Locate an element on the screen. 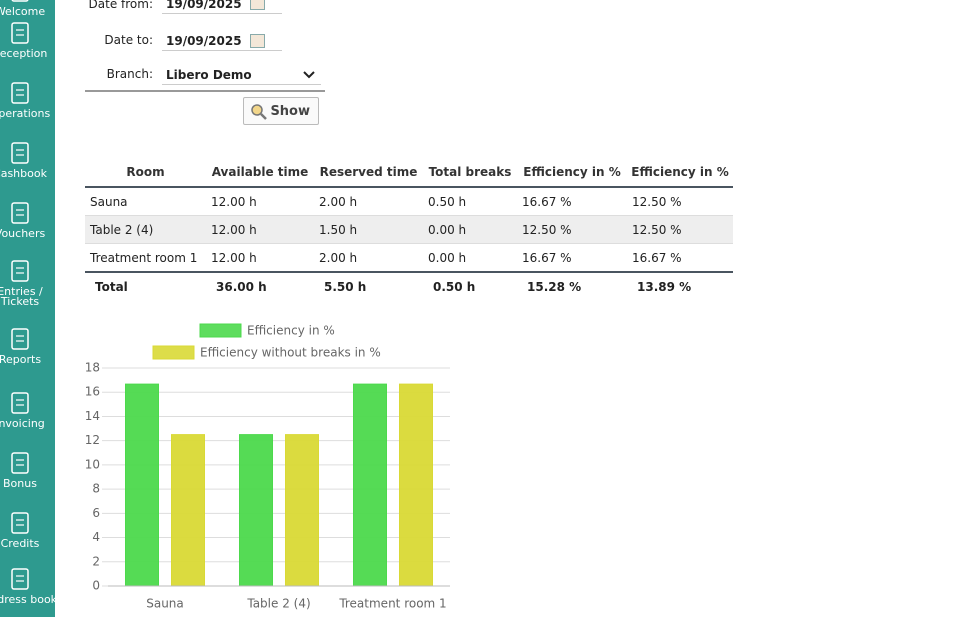 The height and width of the screenshot is (617, 957). column-header: Reserved time is located at coordinates (368, 173).